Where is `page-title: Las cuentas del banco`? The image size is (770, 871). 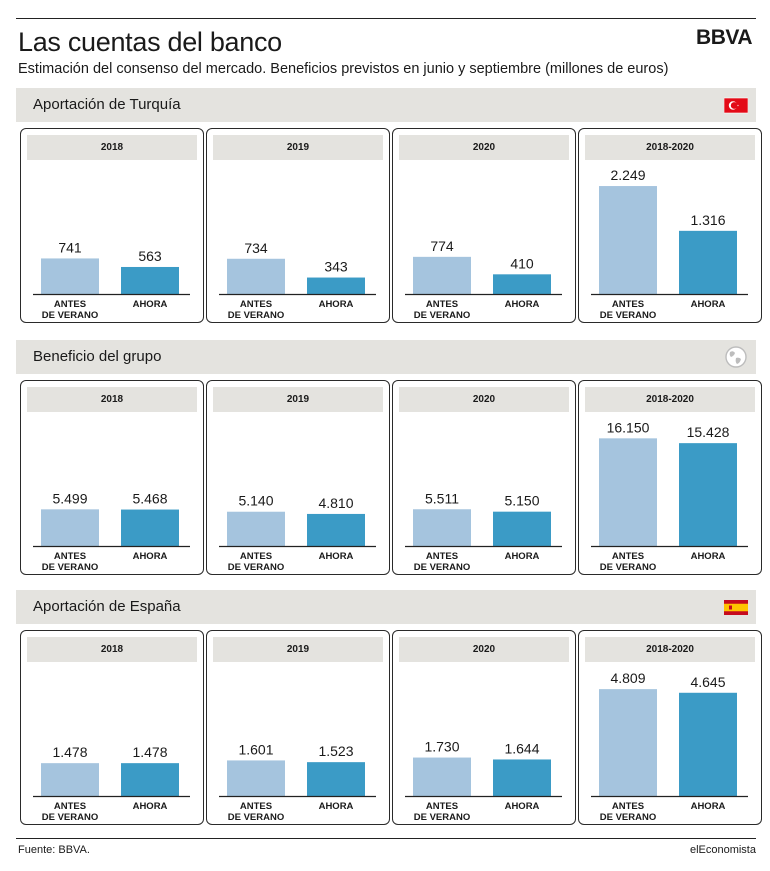 page-title: Las cuentas del banco is located at coordinates (150, 42).